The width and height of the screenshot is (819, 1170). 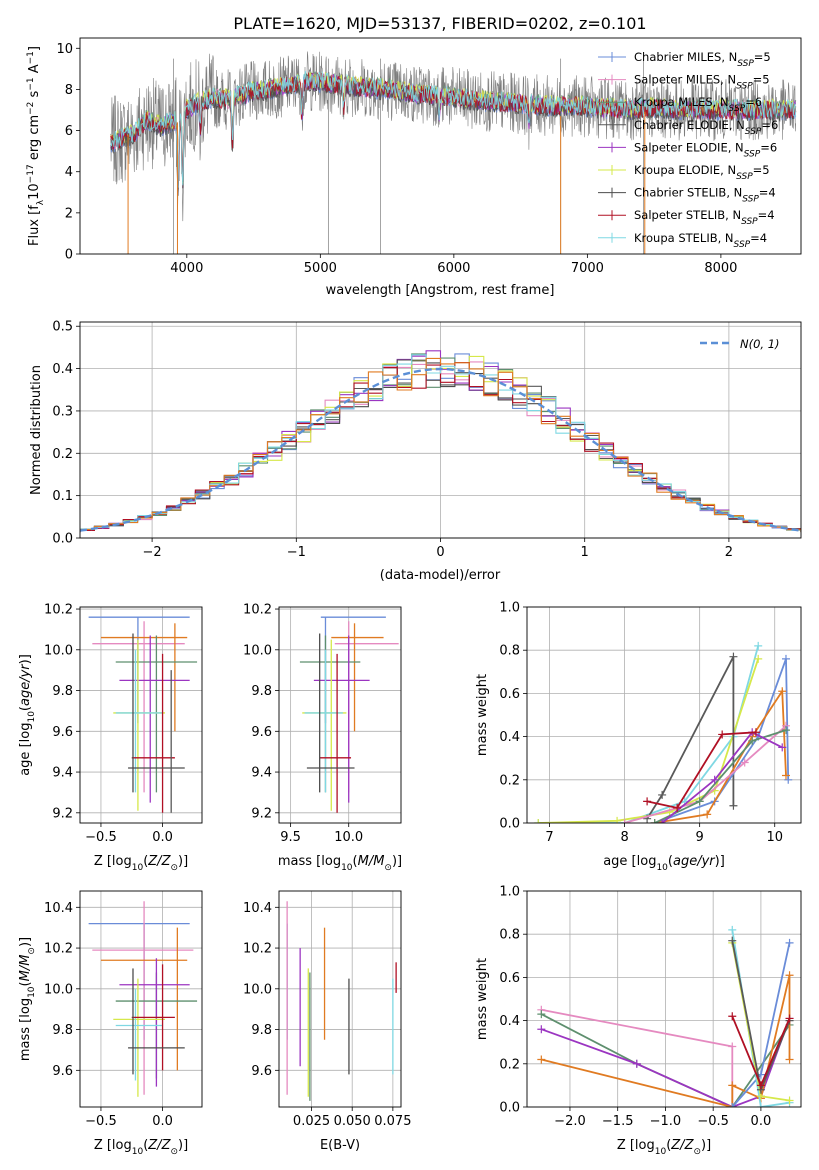 What do you see at coordinates (618, 1121) in the screenshot?
I see `x-tick-label: −1.5` at bounding box center [618, 1121].